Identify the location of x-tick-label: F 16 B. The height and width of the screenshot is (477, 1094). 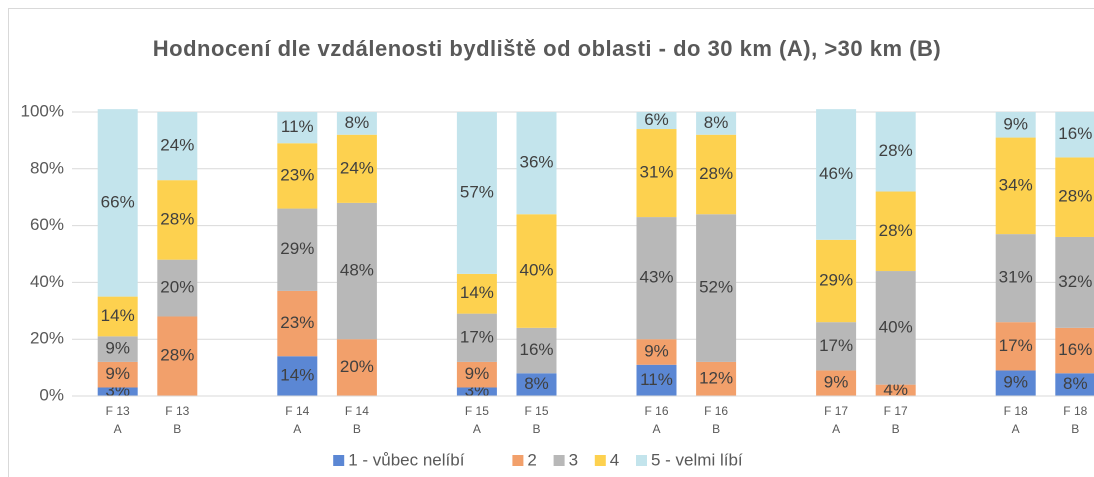
(716, 420).